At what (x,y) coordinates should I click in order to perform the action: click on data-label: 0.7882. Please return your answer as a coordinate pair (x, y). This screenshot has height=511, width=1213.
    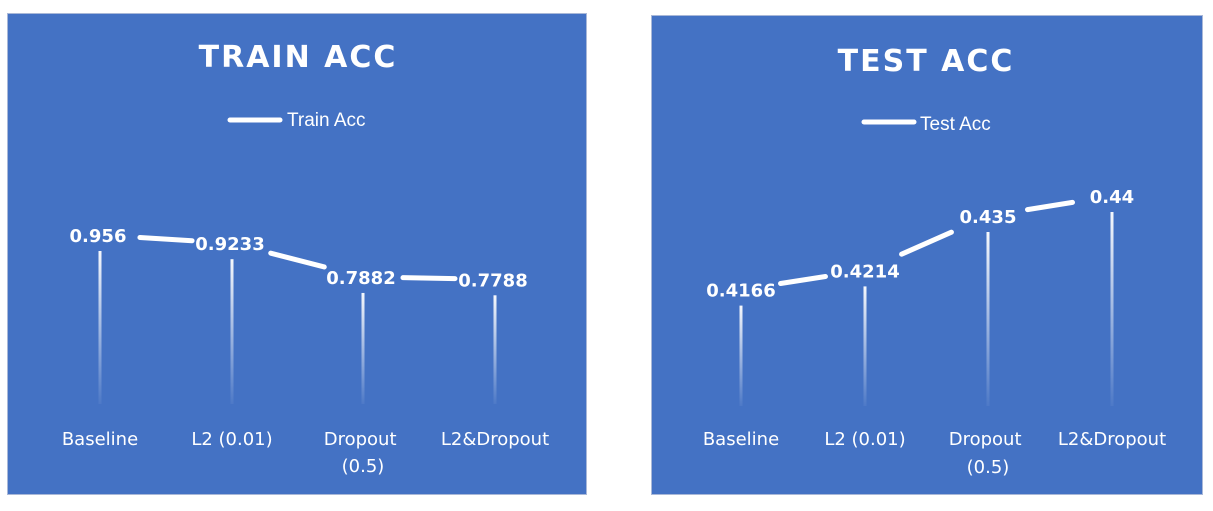
    Looking at the image, I should click on (360, 278).